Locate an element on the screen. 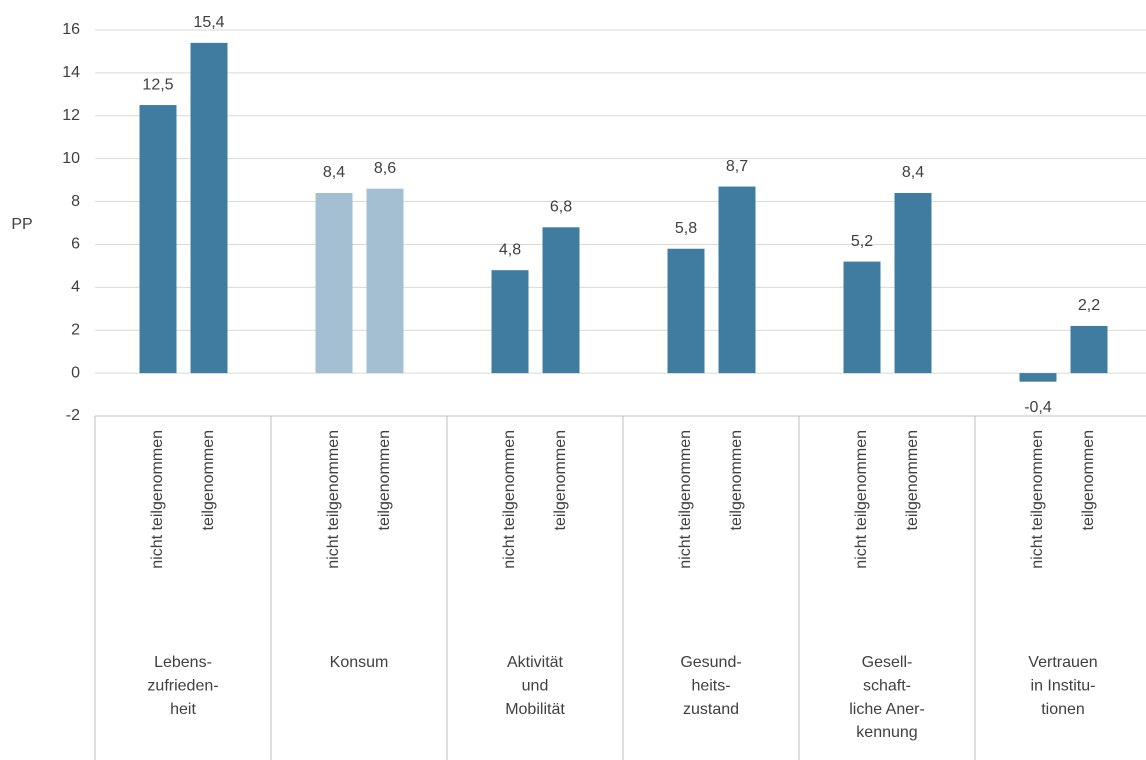 The height and width of the screenshot is (760, 1146). value-label: 6,8 is located at coordinates (561, 207).